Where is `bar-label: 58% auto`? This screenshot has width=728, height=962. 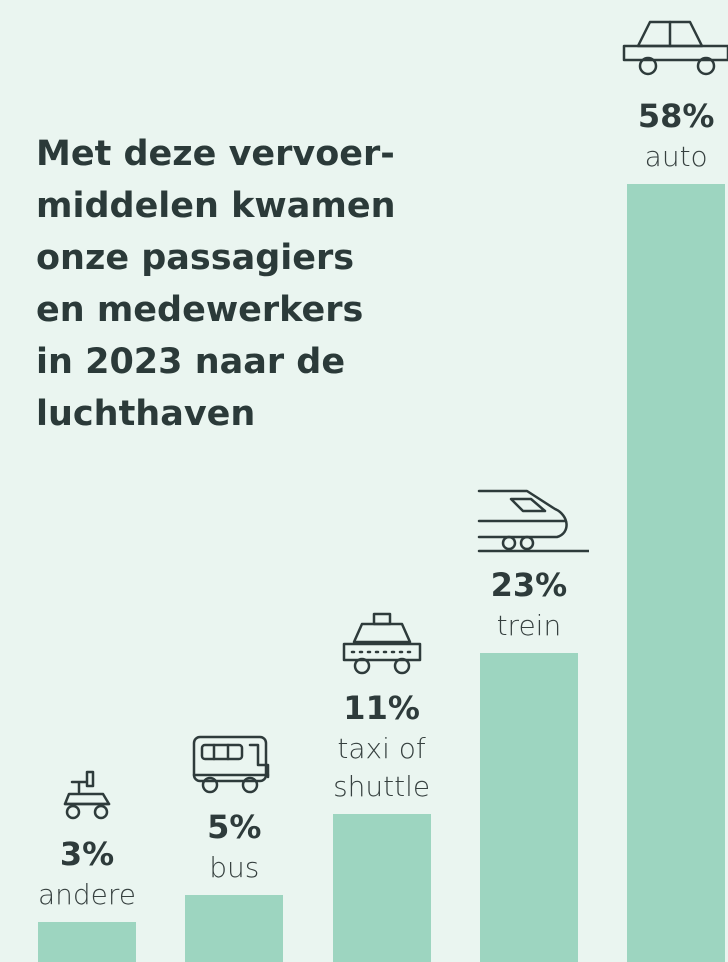 bar-label: 58% auto is located at coordinates (662, 94).